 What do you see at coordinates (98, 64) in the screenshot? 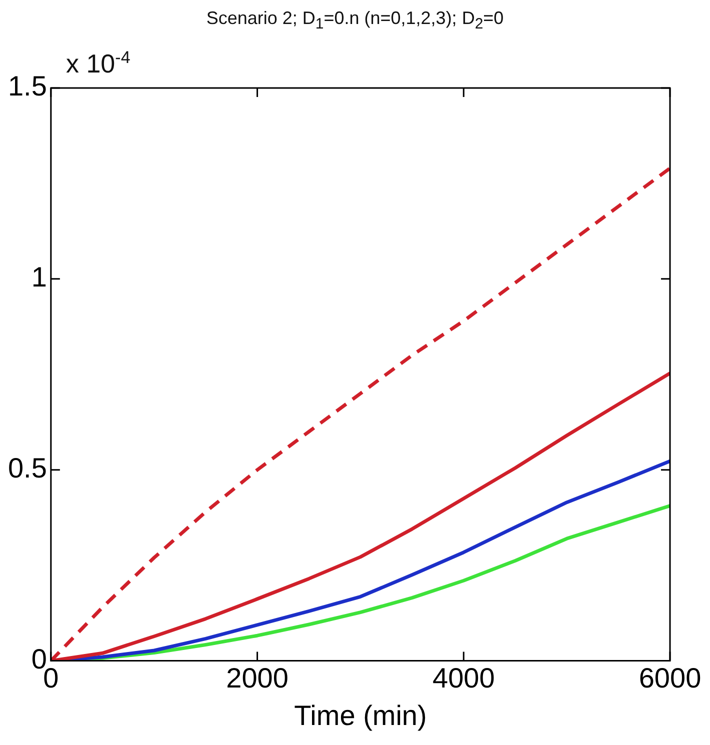
I see `text: x 10$^{-4}$` at bounding box center [98, 64].